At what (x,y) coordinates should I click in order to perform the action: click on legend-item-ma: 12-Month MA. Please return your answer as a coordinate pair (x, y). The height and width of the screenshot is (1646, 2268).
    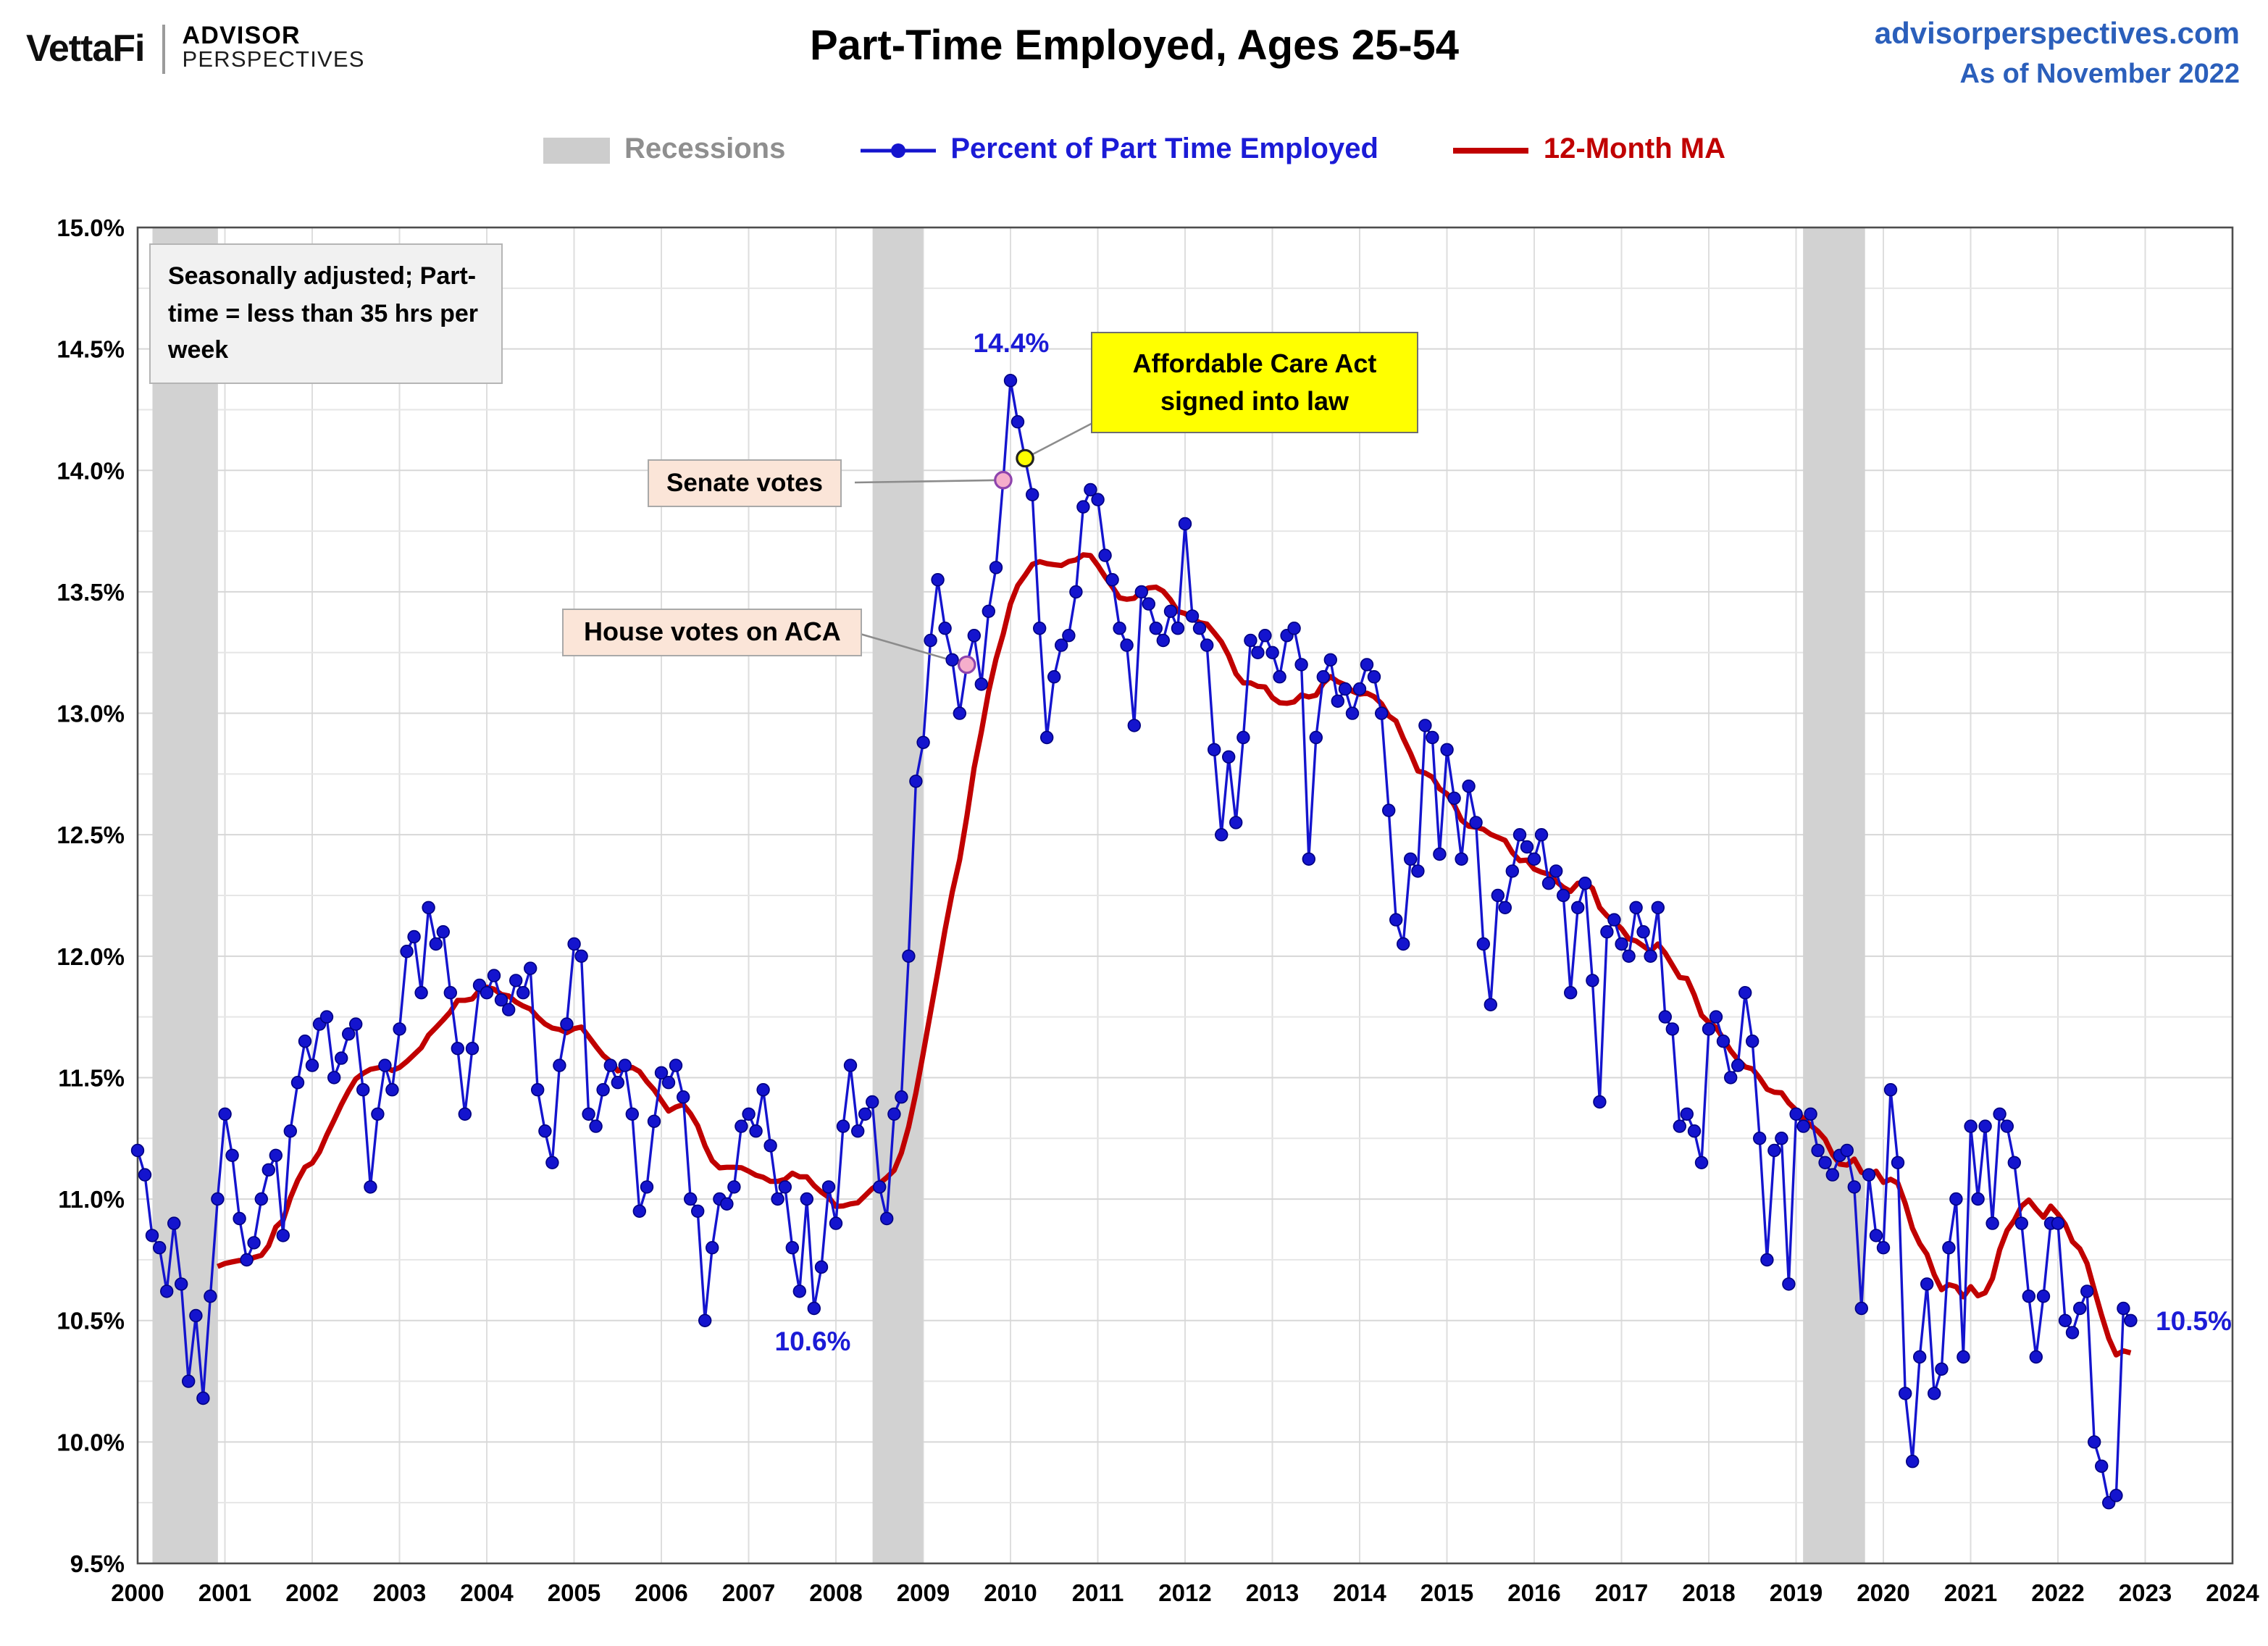
    Looking at the image, I should click on (1589, 150).